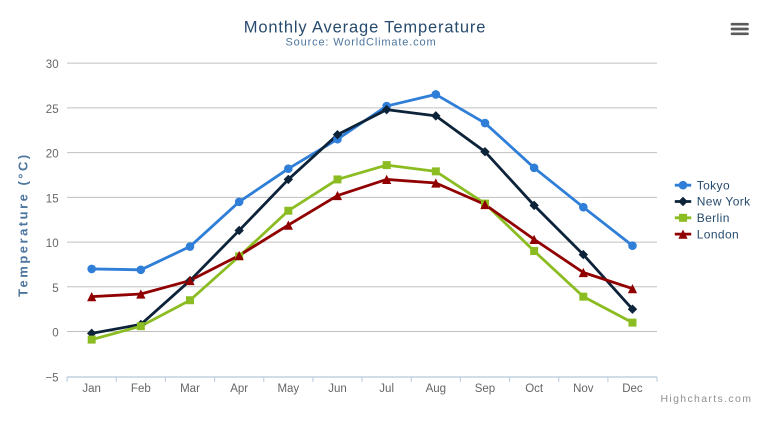 The height and width of the screenshot is (421, 769). What do you see at coordinates (718, 234) in the screenshot?
I see `svg-text: London` at bounding box center [718, 234].